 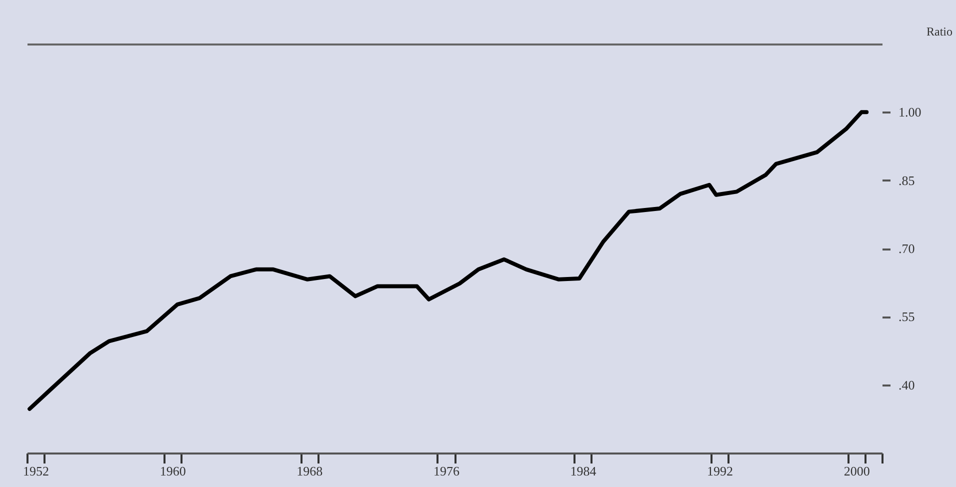 What do you see at coordinates (173, 471) in the screenshot?
I see `x-tick-label: 1960` at bounding box center [173, 471].